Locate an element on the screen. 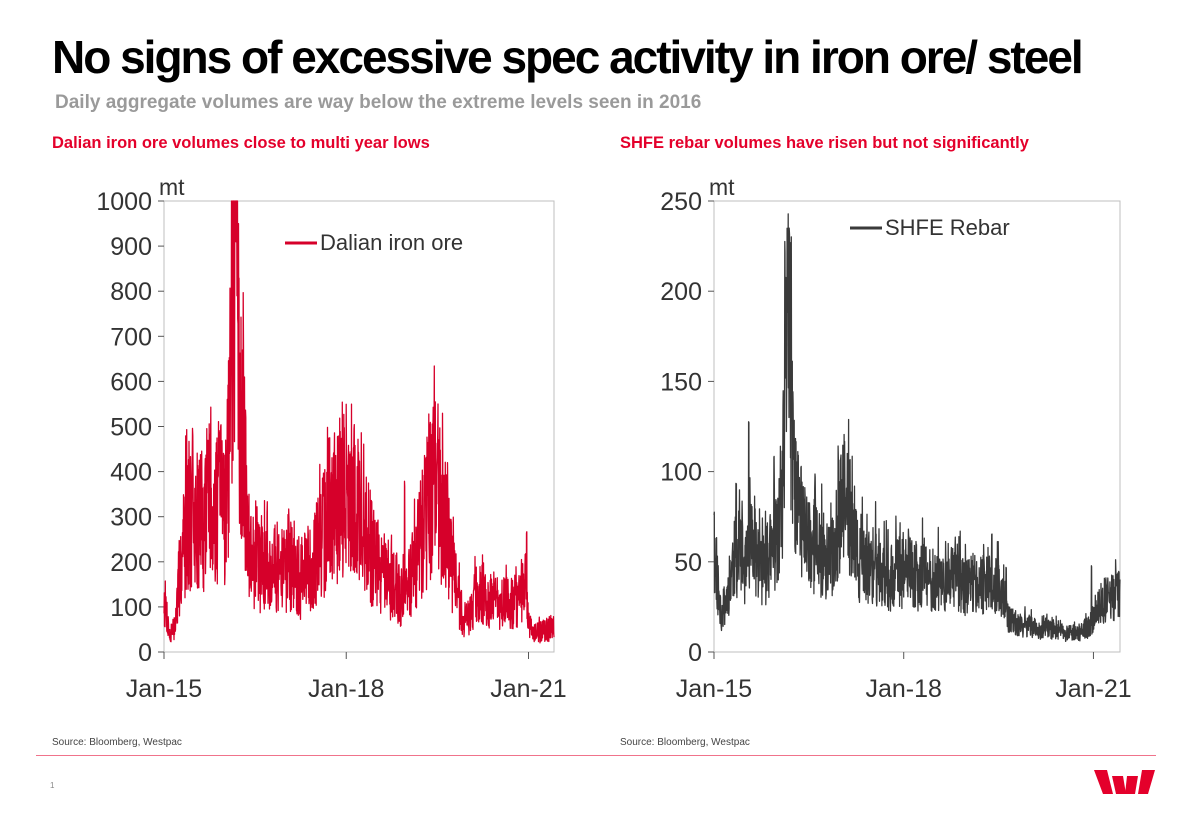 This screenshot has height=814, width=1200. rebar-x-tick-label: Jan-18 is located at coordinates (903, 689).